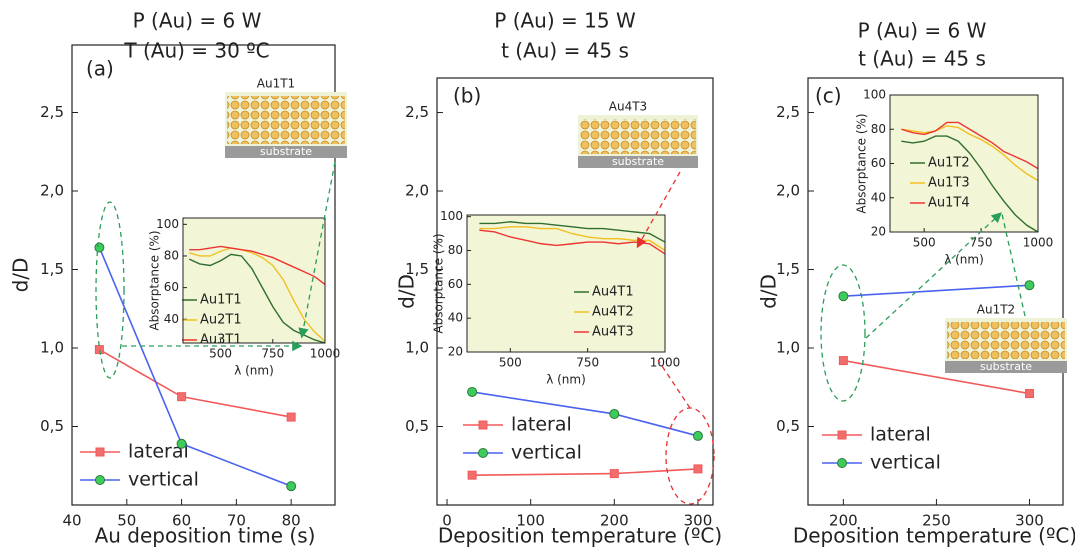 Image resolution: width=1075 pixels, height=552 pixels. What do you see at coordinates (205, 536) in the screenshot?
I see `x-axis-label: Au deposition time (s)` at bounding box center [205, 536].